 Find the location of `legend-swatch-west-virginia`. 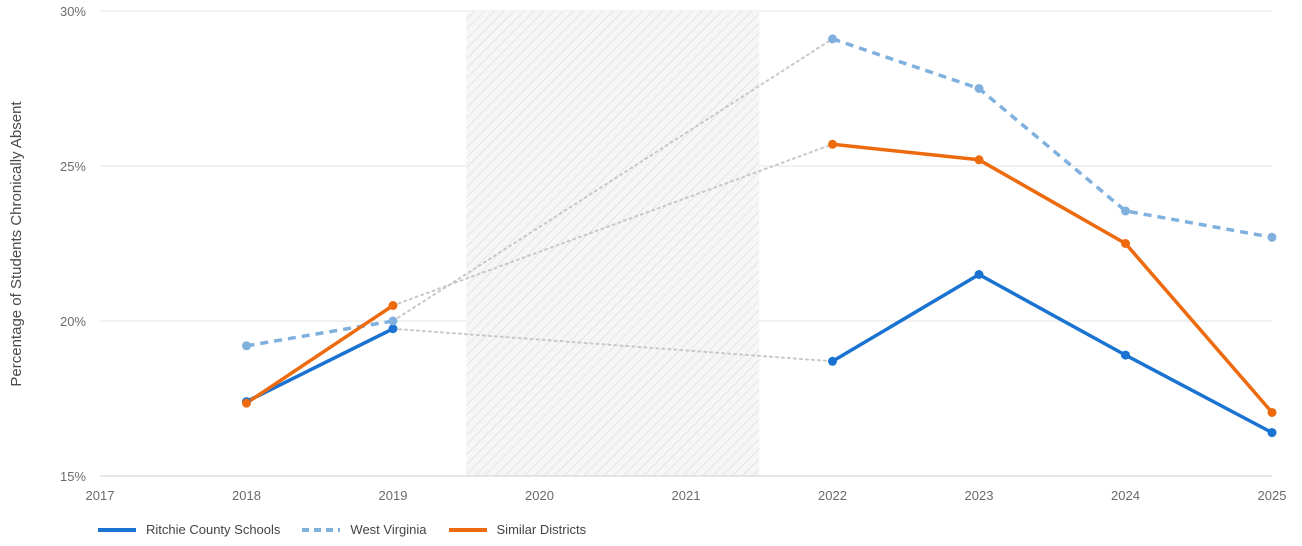

legend-swatch-west-virginia is located at coordinates (321, 529).